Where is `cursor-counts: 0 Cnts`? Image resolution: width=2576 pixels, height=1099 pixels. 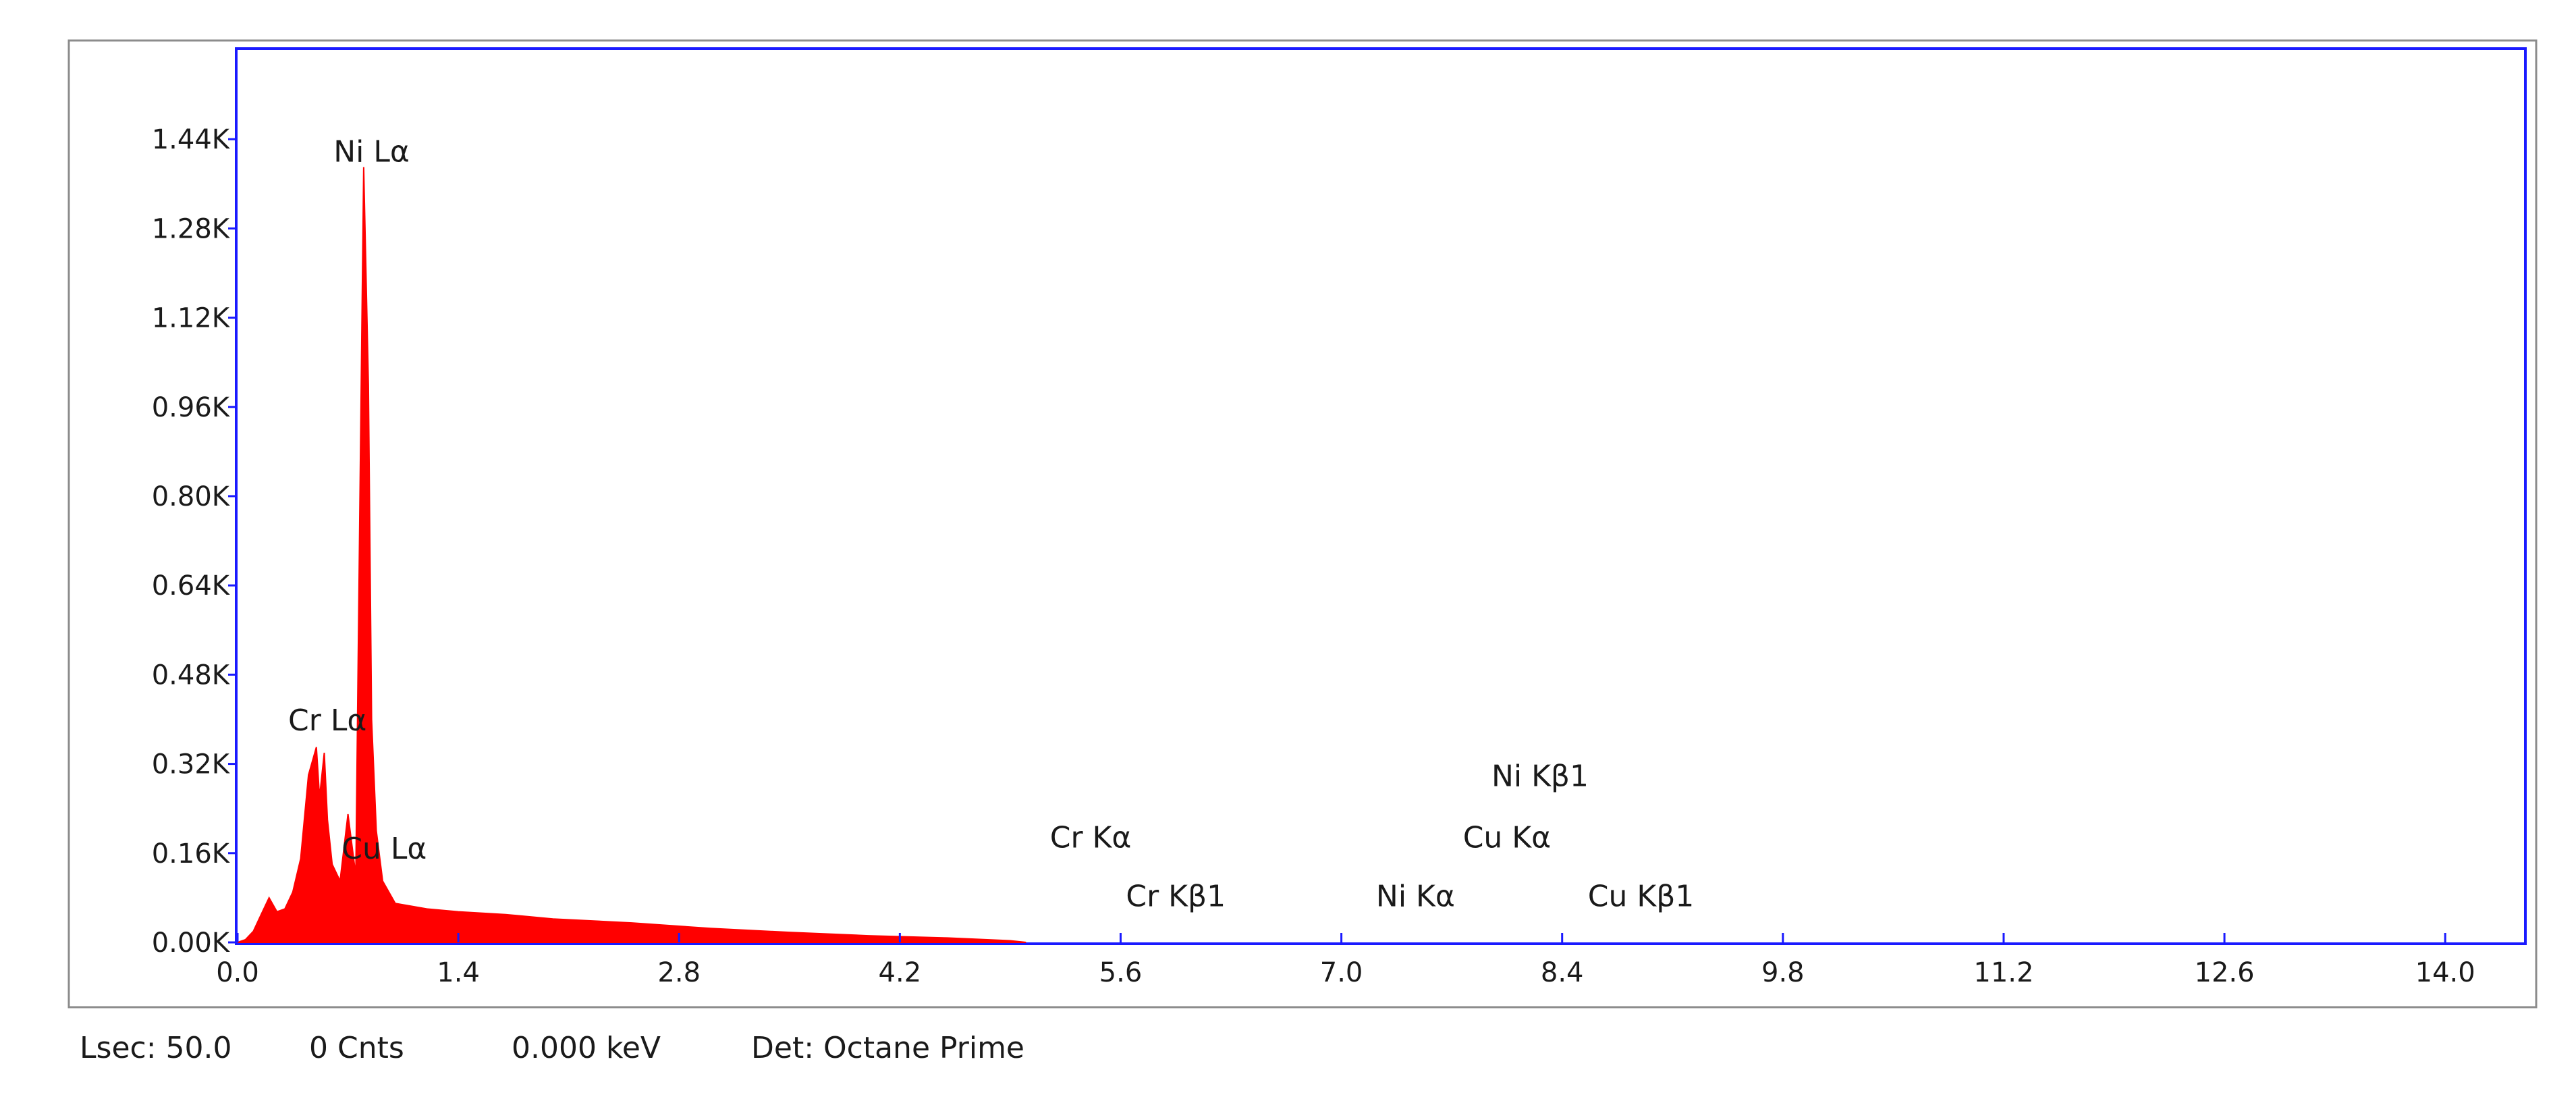
cursor-counts: 0 Cnts is located at coordinates (356, 1047).